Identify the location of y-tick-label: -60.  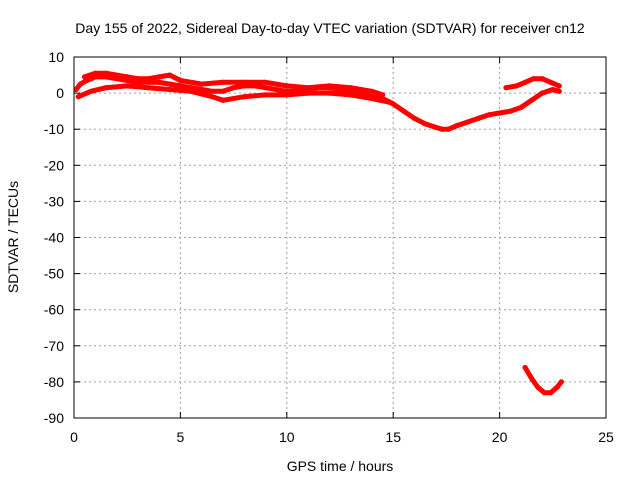
(54, 310).